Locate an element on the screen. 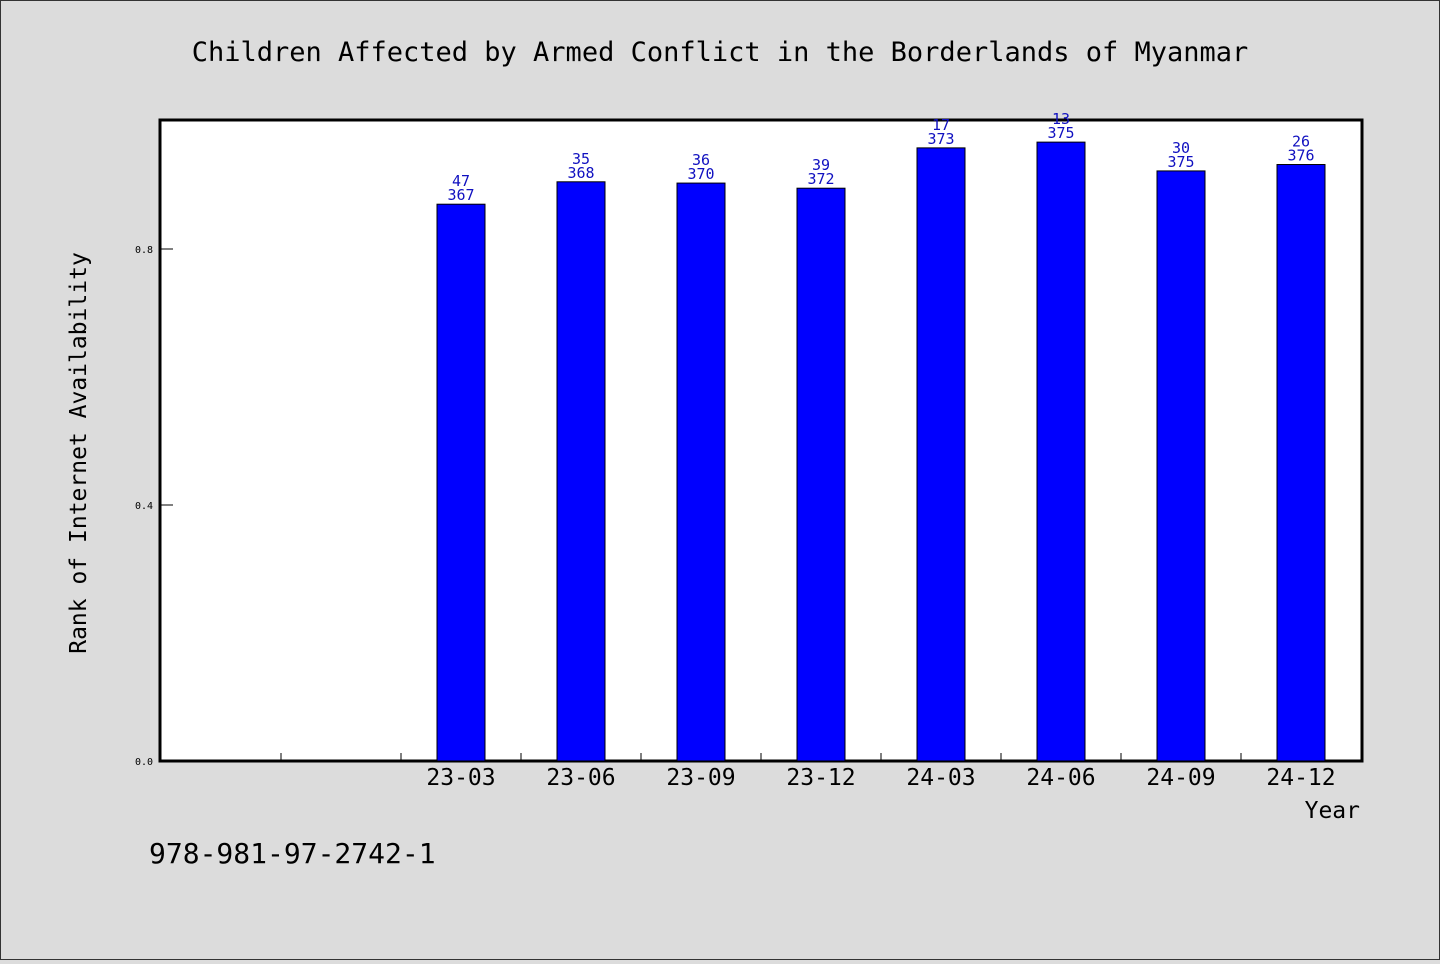  data-label-bottom: 373 is located at coordinates (940, 139).